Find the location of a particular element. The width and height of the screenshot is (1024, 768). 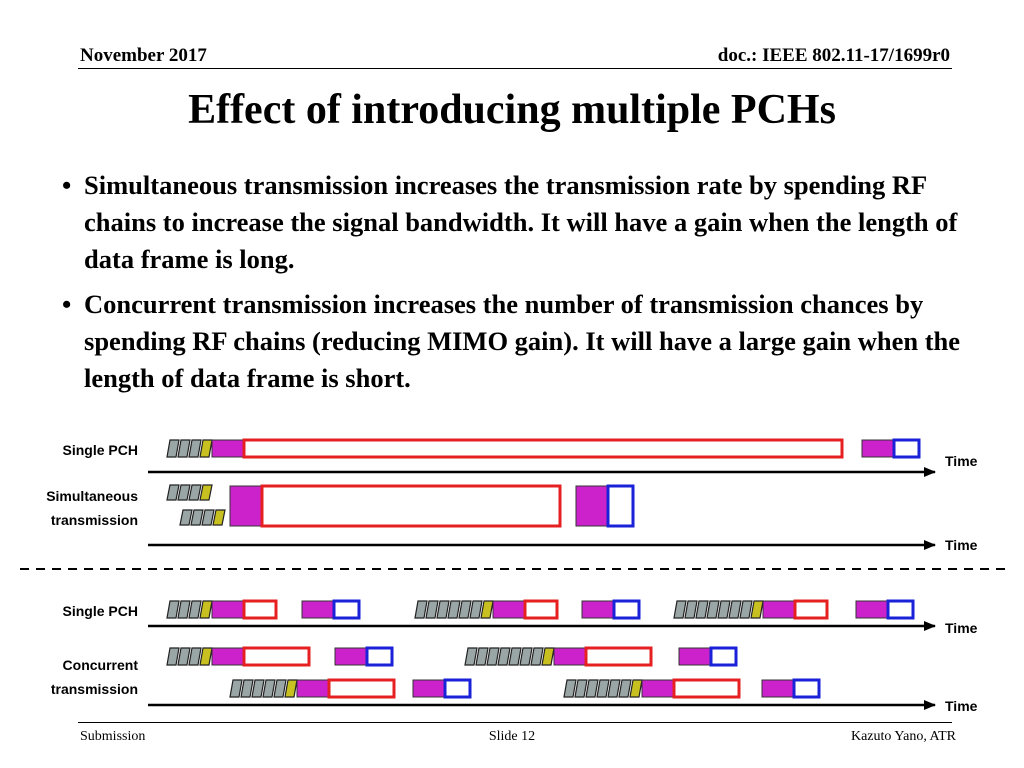

row-label-simultaneous: Simultaneous is located at coordinates (92, 496).